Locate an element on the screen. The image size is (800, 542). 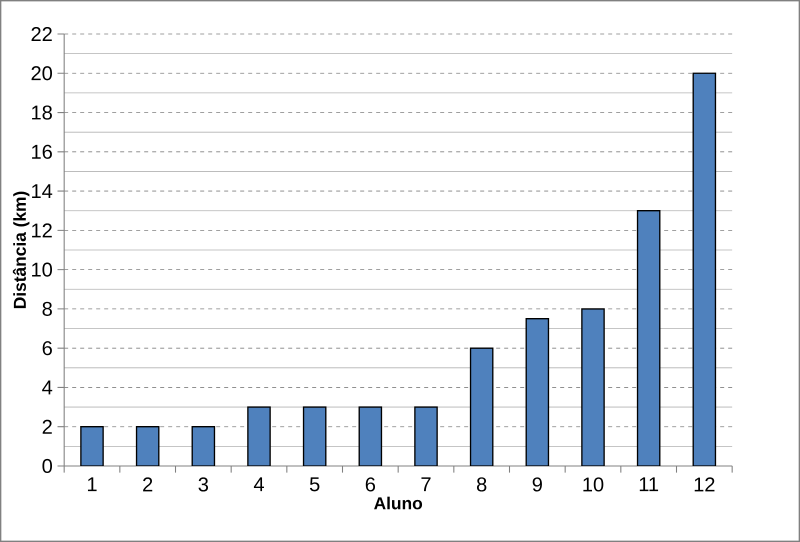
y-tick-label: 18 is located at coordinates (42, 112).